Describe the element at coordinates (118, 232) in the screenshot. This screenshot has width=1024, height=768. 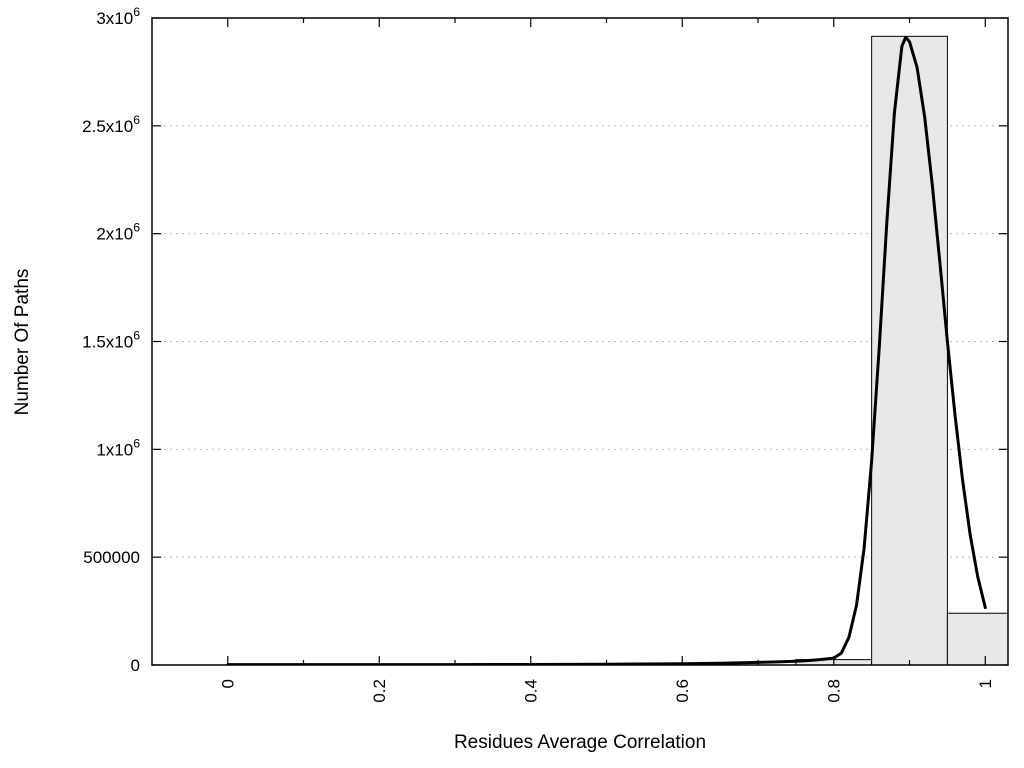
I see `y-tick-label: 2x10⁶` at that location.